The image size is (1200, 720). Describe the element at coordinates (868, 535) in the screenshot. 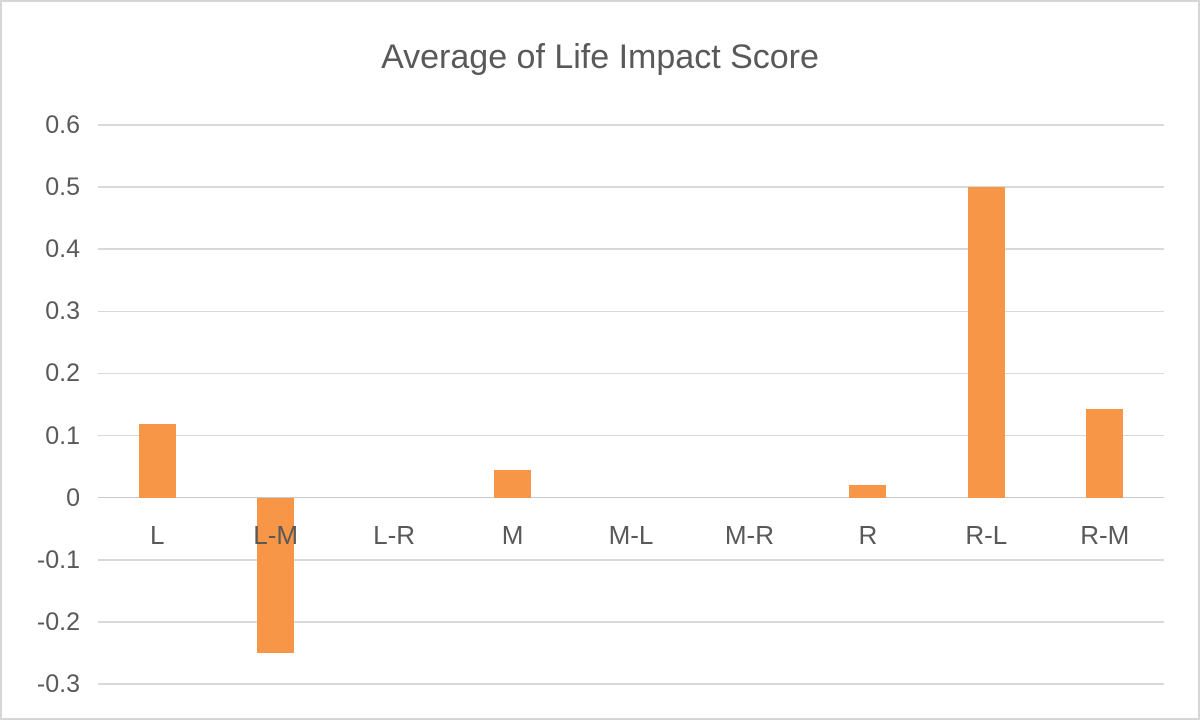

I see `x-category-label: R` at that location.